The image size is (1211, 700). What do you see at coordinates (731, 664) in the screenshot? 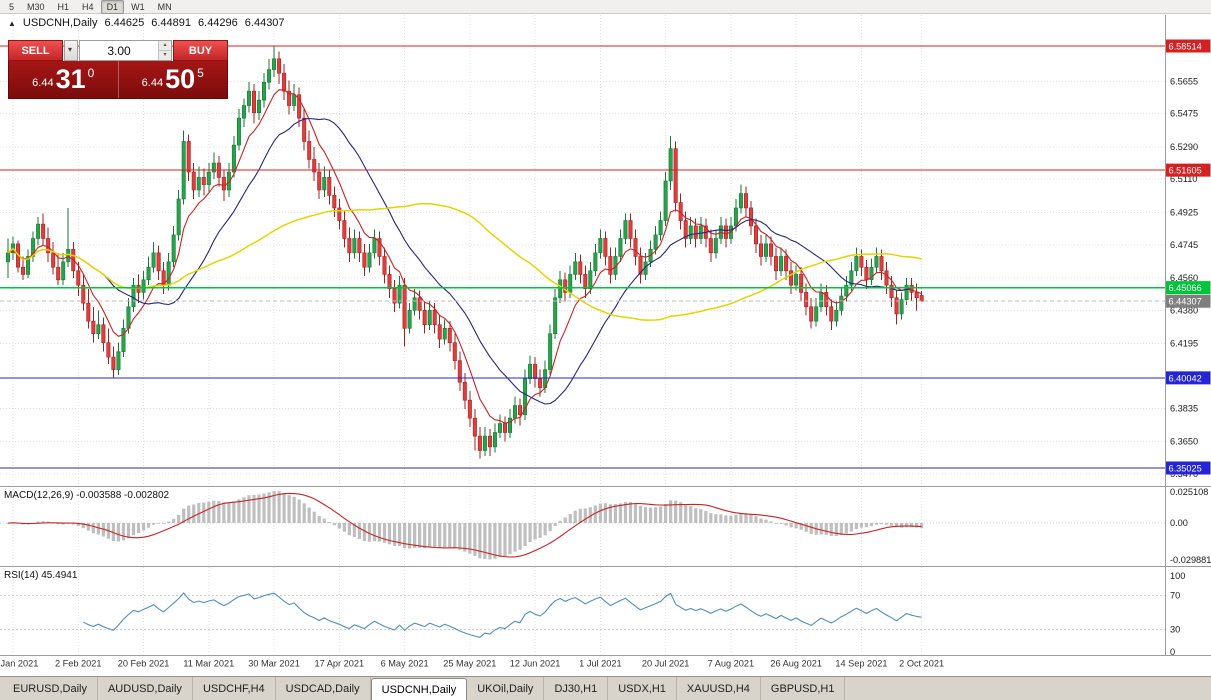
I see `svg-text: 7 Aug 2021` at bounding box center [731, 664].